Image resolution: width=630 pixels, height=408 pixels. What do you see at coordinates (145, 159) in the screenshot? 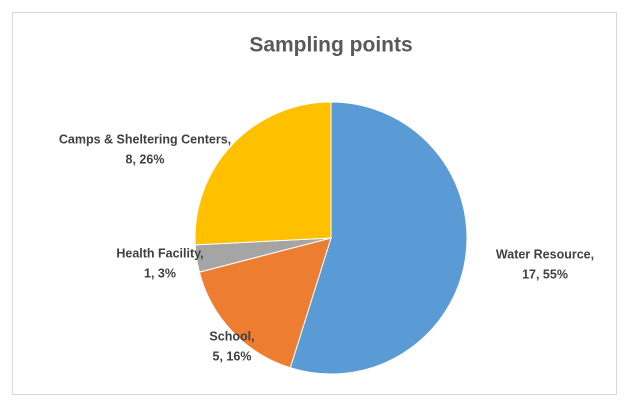
I see `data-label: 8, 26%` at bounding box center [145, 159].